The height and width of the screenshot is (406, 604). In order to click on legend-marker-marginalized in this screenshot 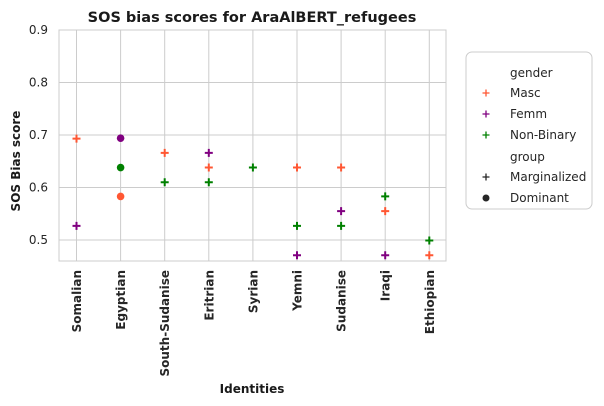, I will do `click(486, 177)`.